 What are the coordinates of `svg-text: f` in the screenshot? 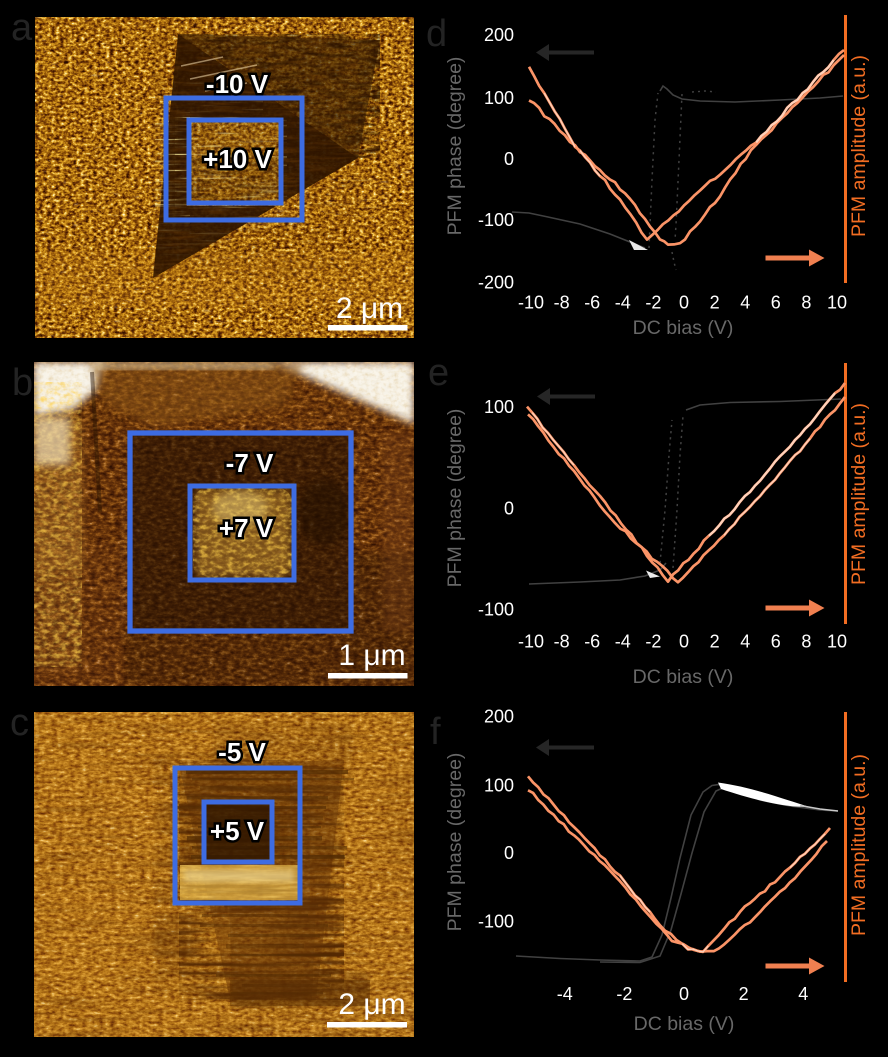 It's located at (435, 732).